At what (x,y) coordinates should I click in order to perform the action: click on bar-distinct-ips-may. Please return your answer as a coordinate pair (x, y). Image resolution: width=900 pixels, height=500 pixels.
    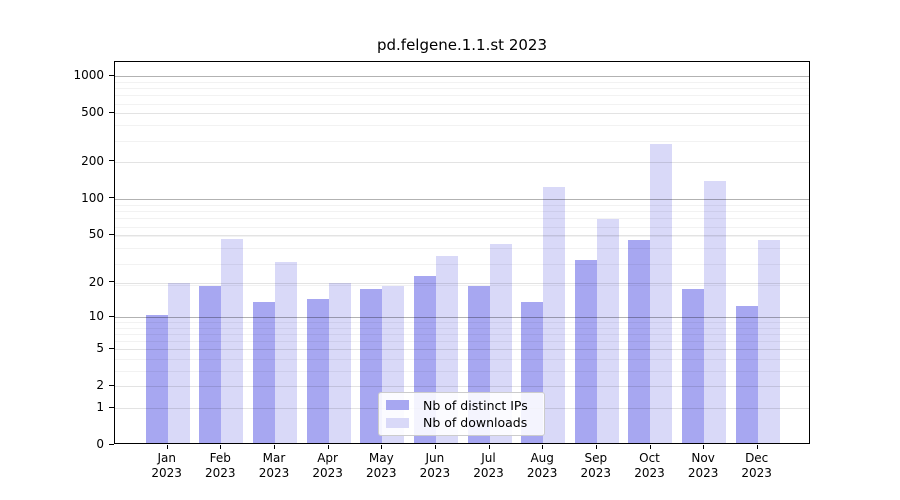
    Looking at the image, I should click on (371, 365).